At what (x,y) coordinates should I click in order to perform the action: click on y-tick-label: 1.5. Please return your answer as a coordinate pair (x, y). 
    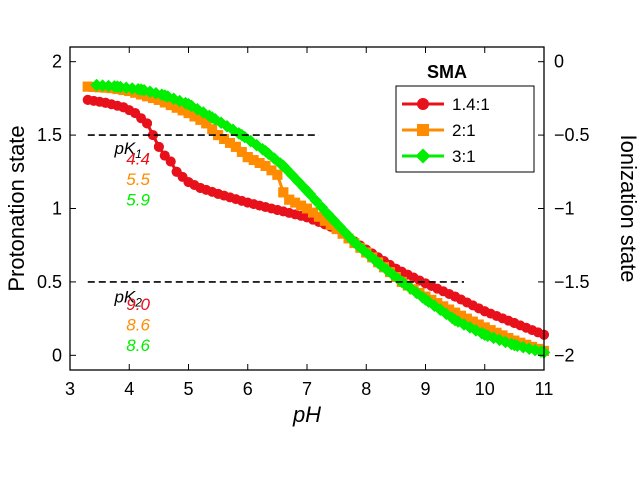
    Looking at the image, I should click on (49, 135).